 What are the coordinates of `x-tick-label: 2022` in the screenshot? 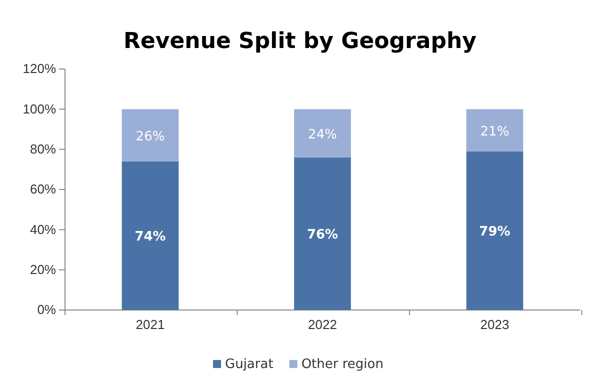 It's located at (322, 324).